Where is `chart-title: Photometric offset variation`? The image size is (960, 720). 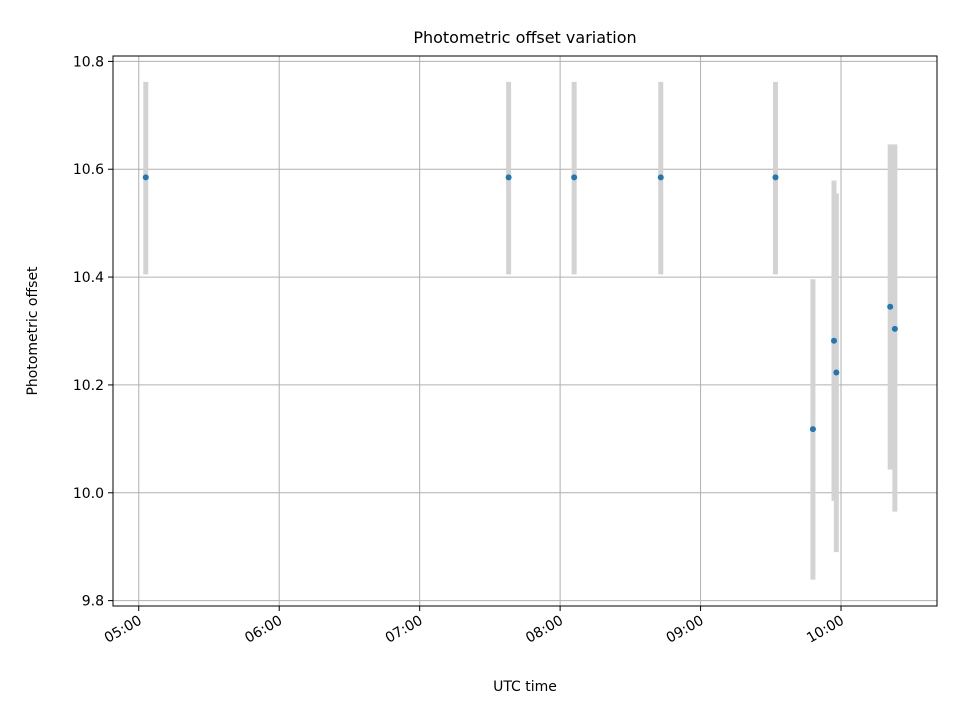 chart-title: Photometric offset variation is located at coordinates (524, 37).